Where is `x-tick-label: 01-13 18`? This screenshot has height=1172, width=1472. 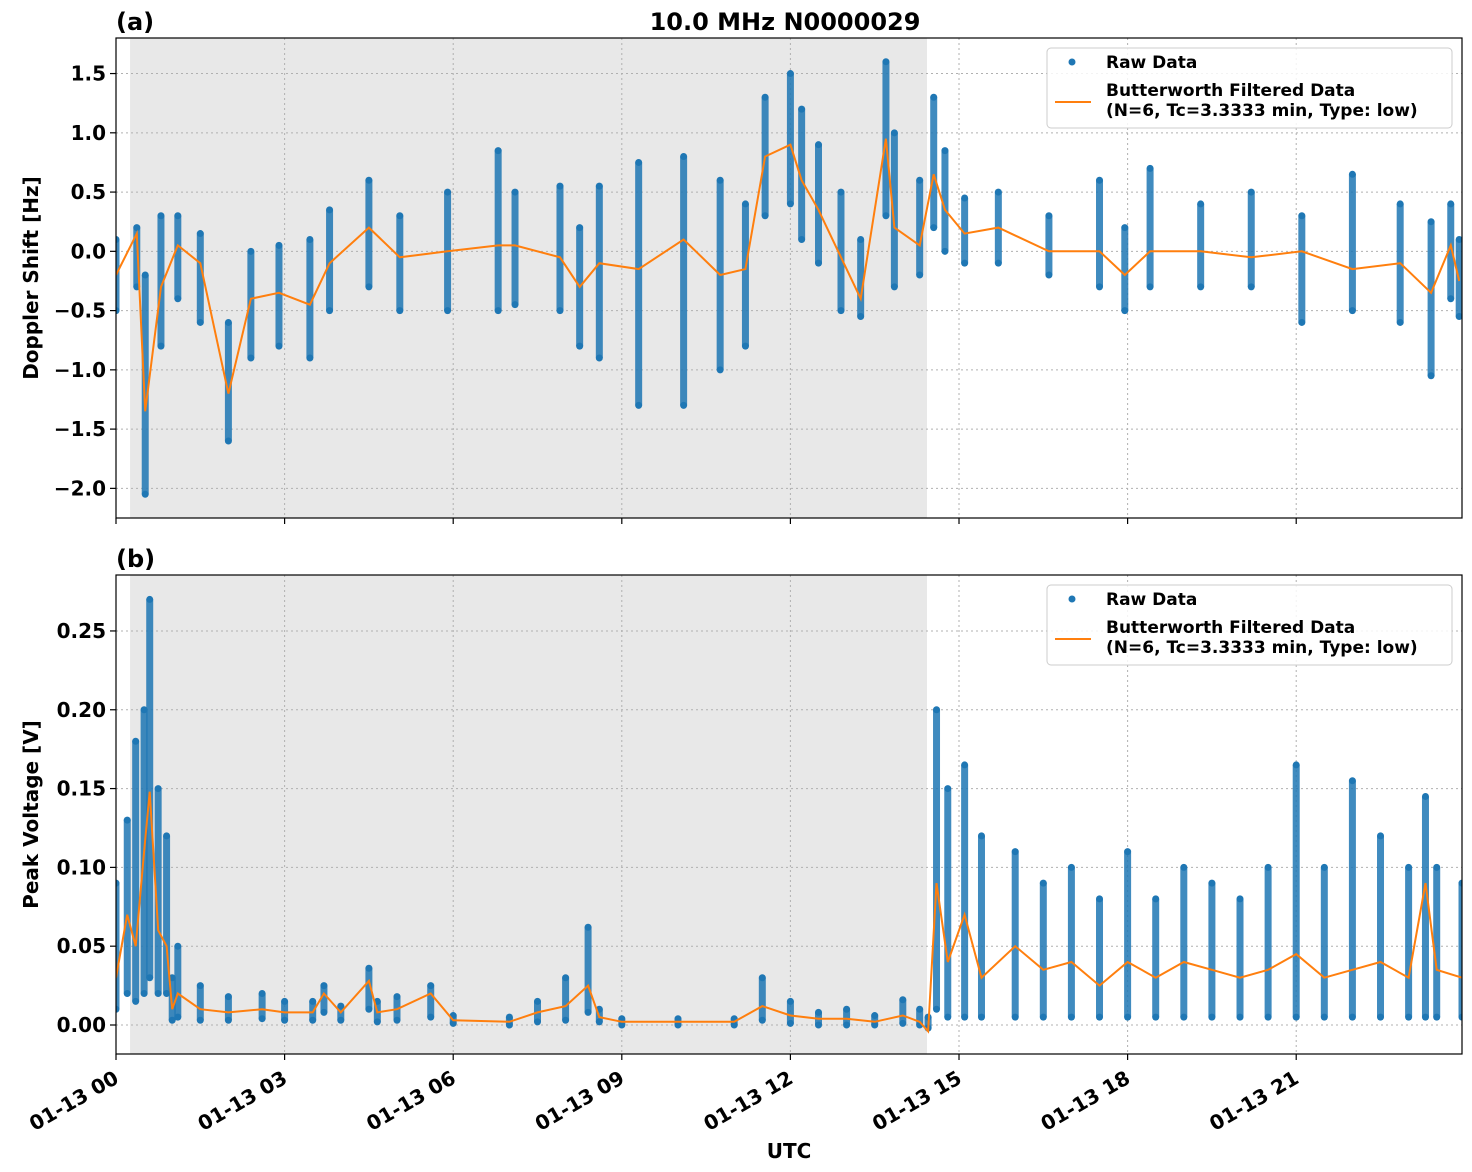 x-tick-label: 01-13 18 is located at coordinates (1086, 1101).